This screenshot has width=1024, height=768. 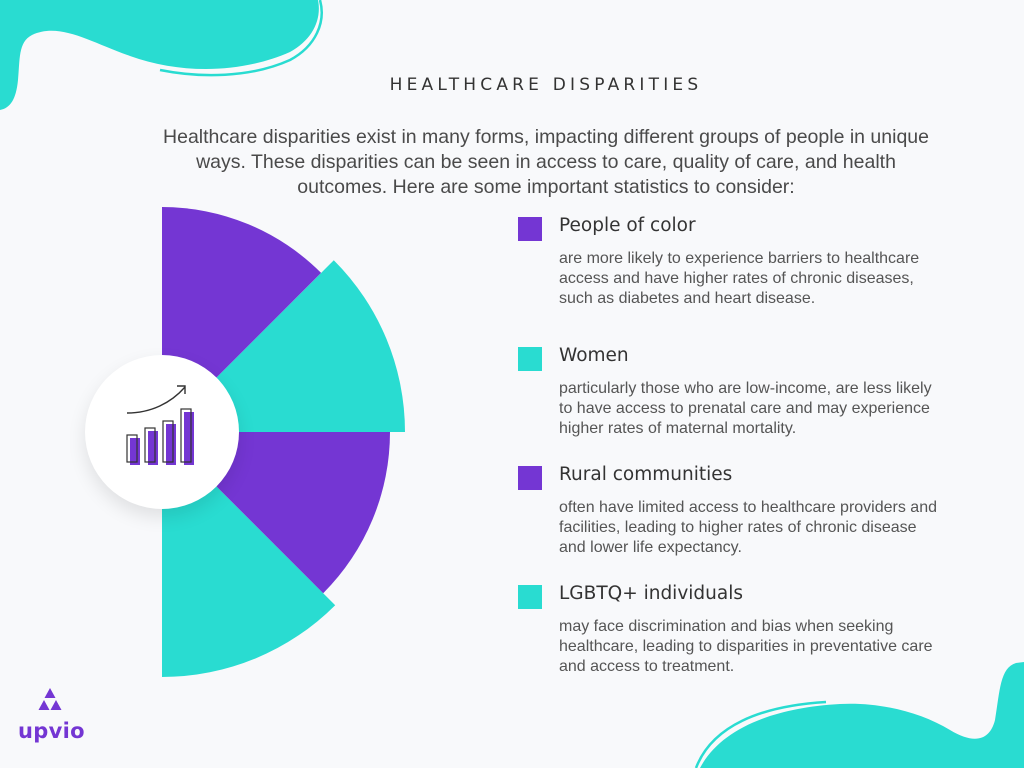 What do you see at coordinates (646, 474) in the screenshot?
I see `item-title: Rural communities` at bounding box center [646, 474].